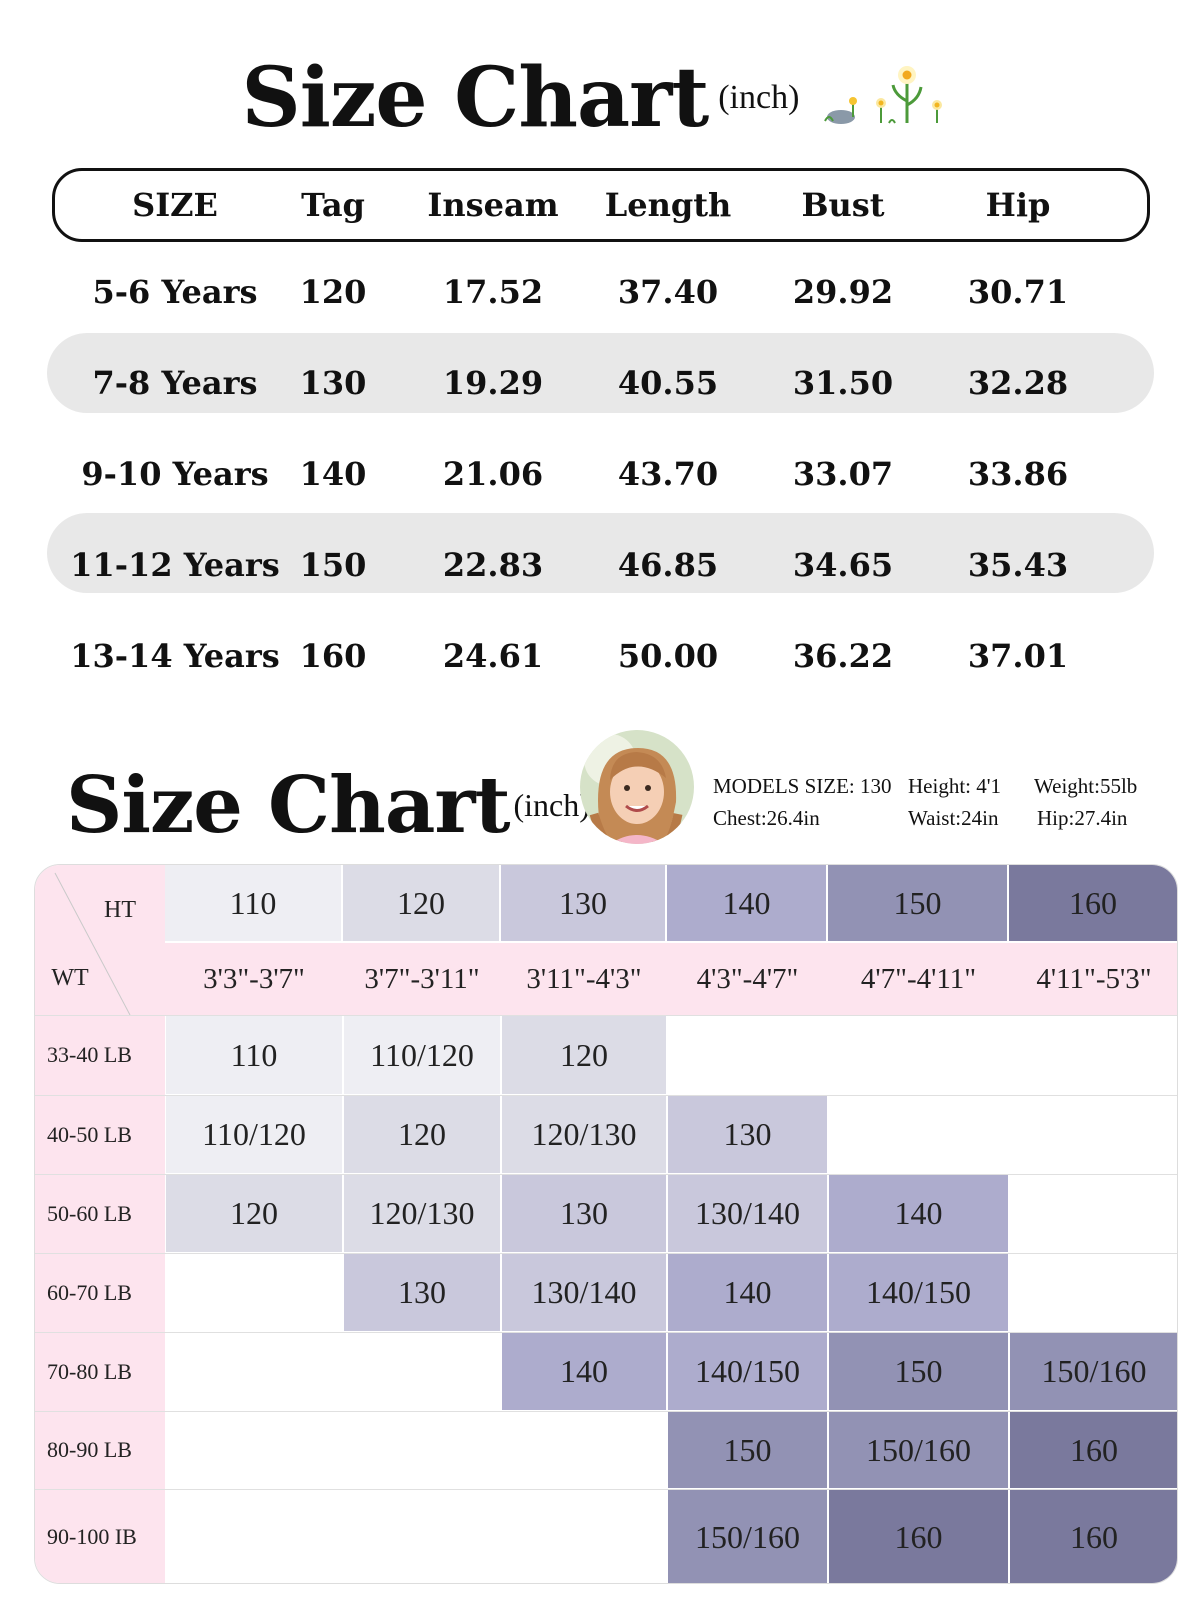 This screenshot has width=1200, height=1600. I want to click on corner-diagonal, so click(92, 943).